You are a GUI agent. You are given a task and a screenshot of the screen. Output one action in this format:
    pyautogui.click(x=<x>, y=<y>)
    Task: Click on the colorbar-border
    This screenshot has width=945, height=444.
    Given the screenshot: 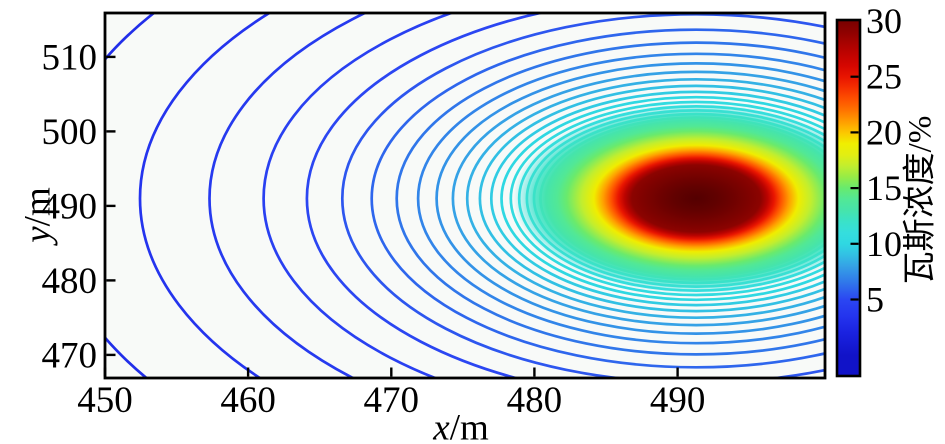 What is the action you would take?
    pyautogui.click(x=848, y=198)
    